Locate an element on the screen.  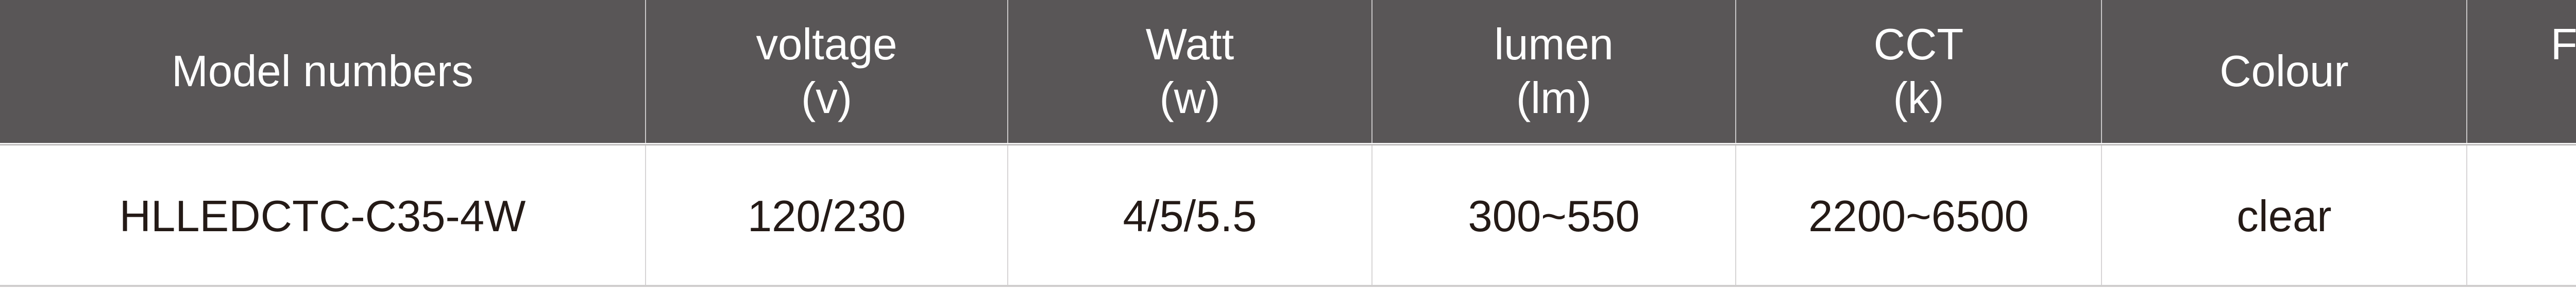
cell-colour: clear is located at coordinates (2284, 215).